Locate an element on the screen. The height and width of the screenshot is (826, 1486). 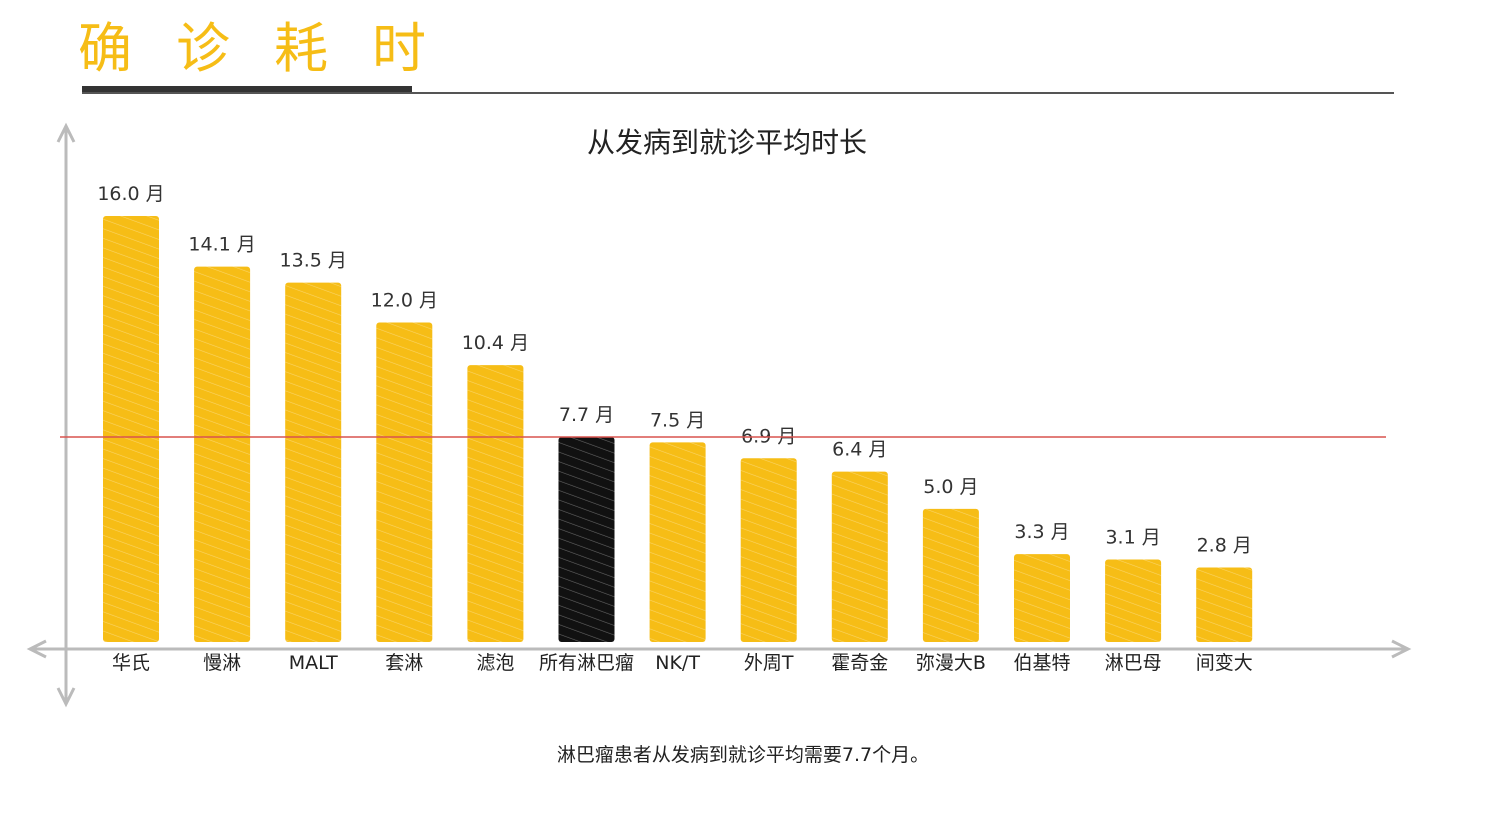
category-labels-group: 华氏 慢淋 MALT 套淋 滤泡 所有淋巴瘤 NK/T 外周T 霍奇金 弥漫大B 伯基特 淋巴母 间变大 is located at coordinates (682, 663).